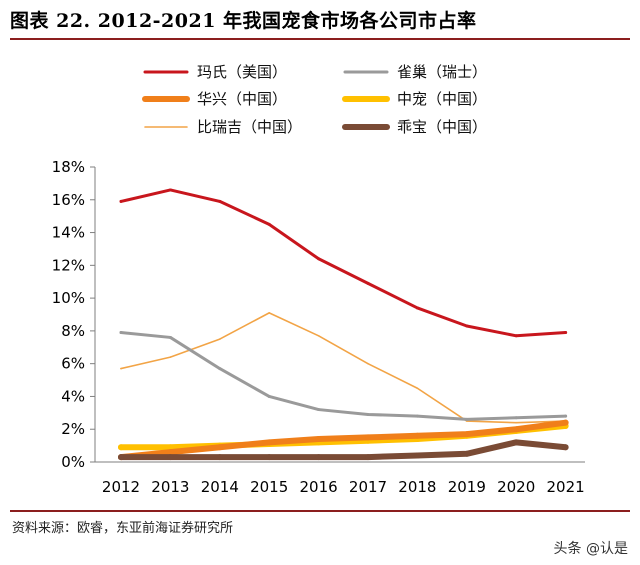 The height and width of the screenshot is (565, 640). Describe the element at coordinates (269, 487) in the screenshot. I see `x-tick-label: 2015` at that location.